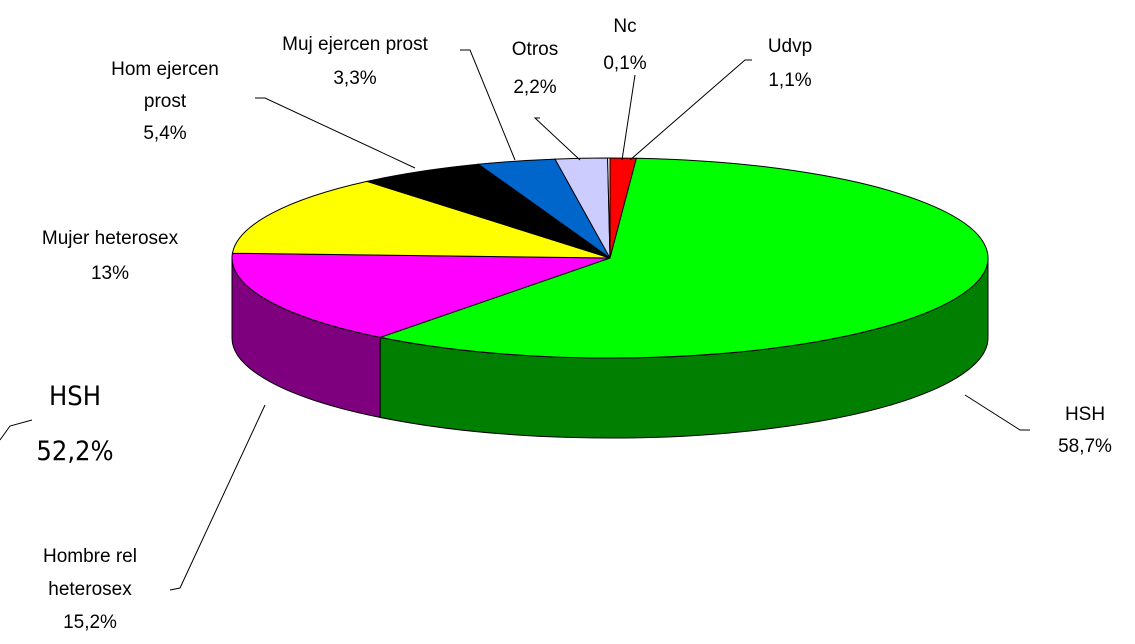 The image size is (1135, 644). I want to click on label-line: Otros, so click(535, 49).